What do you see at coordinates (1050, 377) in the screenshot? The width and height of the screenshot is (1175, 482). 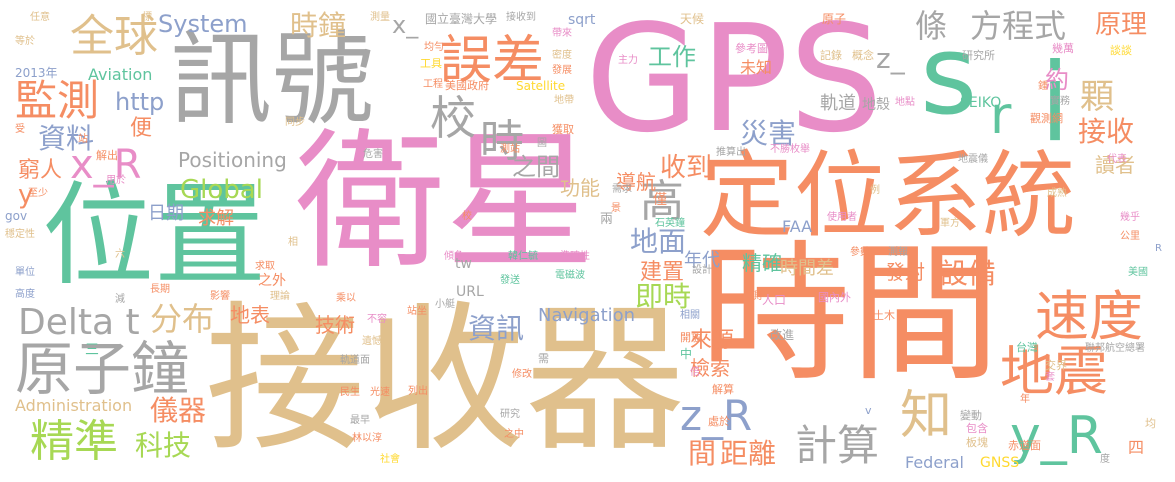 I see `word: 套` at bounding box center [1050, 377].